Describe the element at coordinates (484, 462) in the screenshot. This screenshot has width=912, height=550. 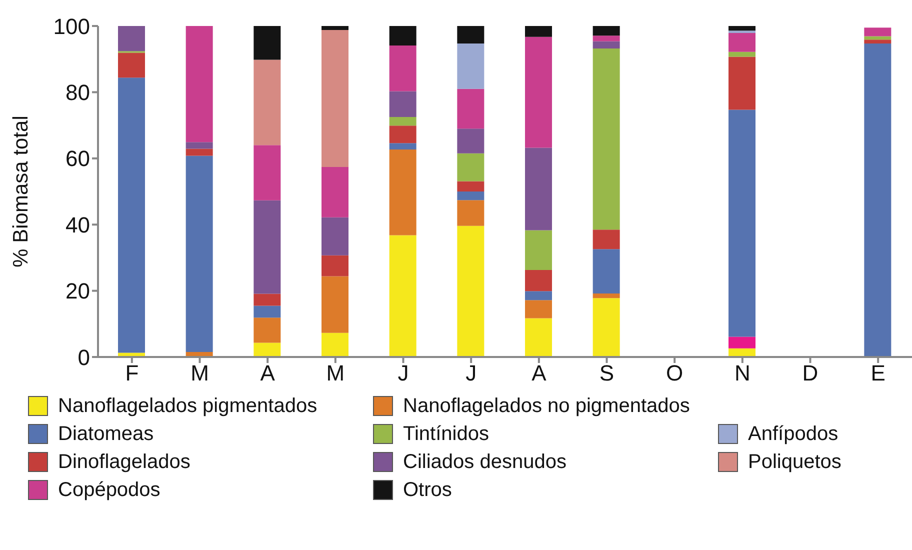
I see `legend-label: Ciliados desnudos` at that location.